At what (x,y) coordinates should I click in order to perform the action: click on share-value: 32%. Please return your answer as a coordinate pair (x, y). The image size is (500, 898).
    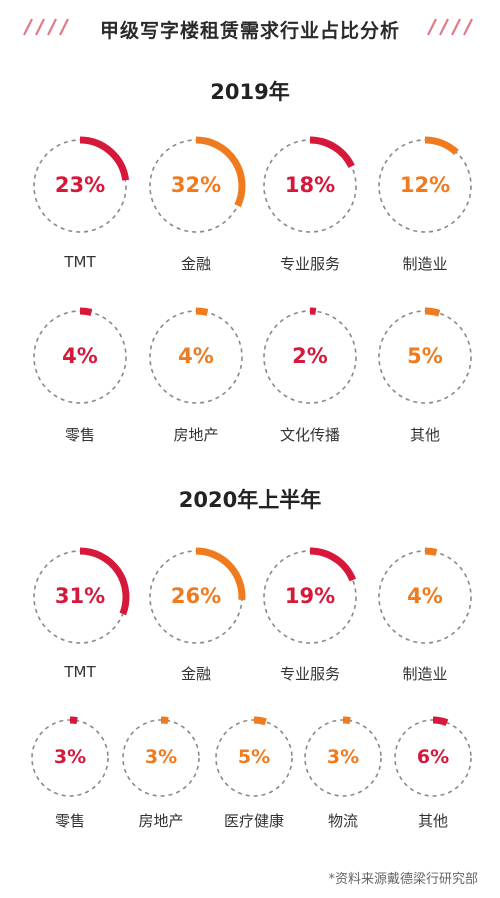
    Looking at the image, I should click on (196, 184).